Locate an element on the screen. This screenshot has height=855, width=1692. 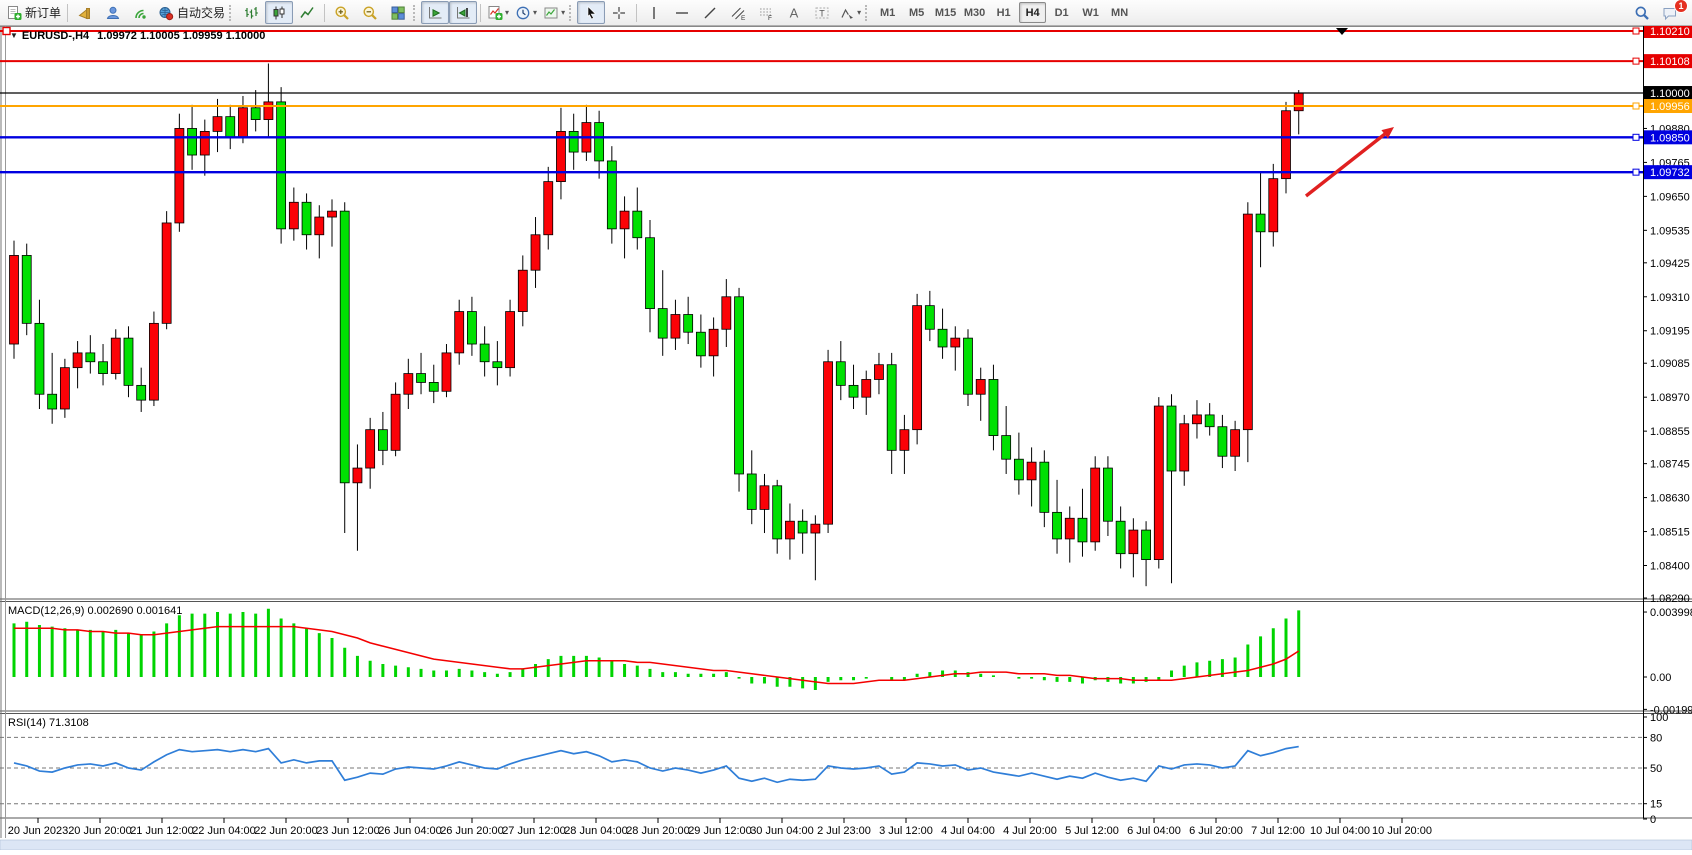
new-order-button: 新订单 is located at coordinates (33, 12).